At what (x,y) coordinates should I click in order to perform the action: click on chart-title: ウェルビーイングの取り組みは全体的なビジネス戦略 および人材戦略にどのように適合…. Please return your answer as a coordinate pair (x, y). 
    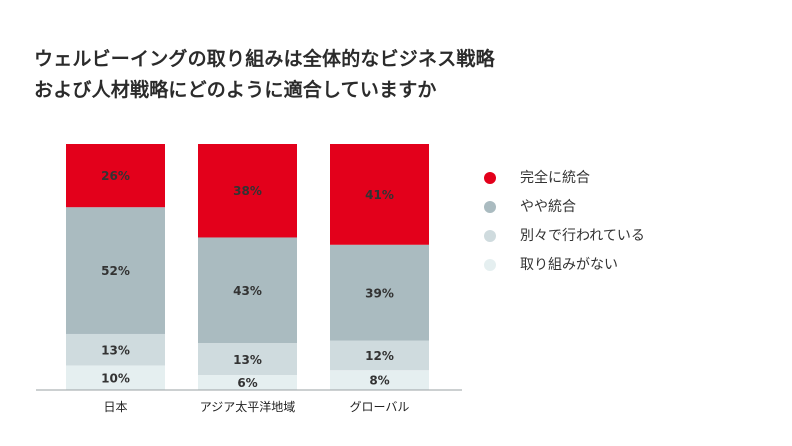
    Looking at the image, I should click on (404, 75).